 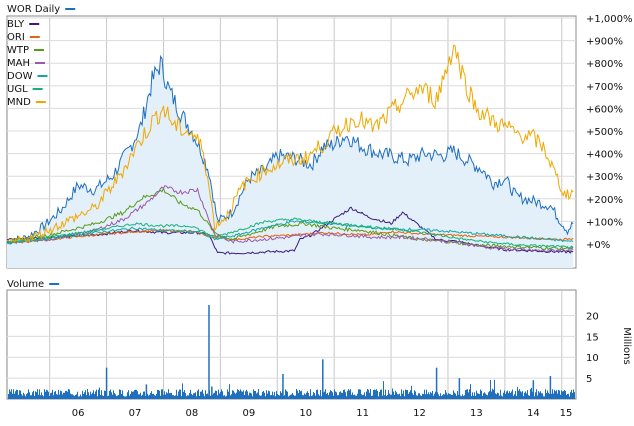 What do you see at coordinates (533, 413) in the screenshot?
I see `x-tick-label: 14` at bounding box center [533, 413].